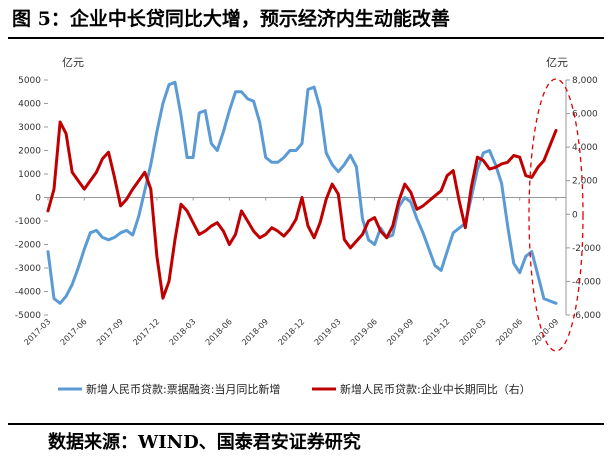  I want to click on left-tick-label: -4000, so click(28, 293).